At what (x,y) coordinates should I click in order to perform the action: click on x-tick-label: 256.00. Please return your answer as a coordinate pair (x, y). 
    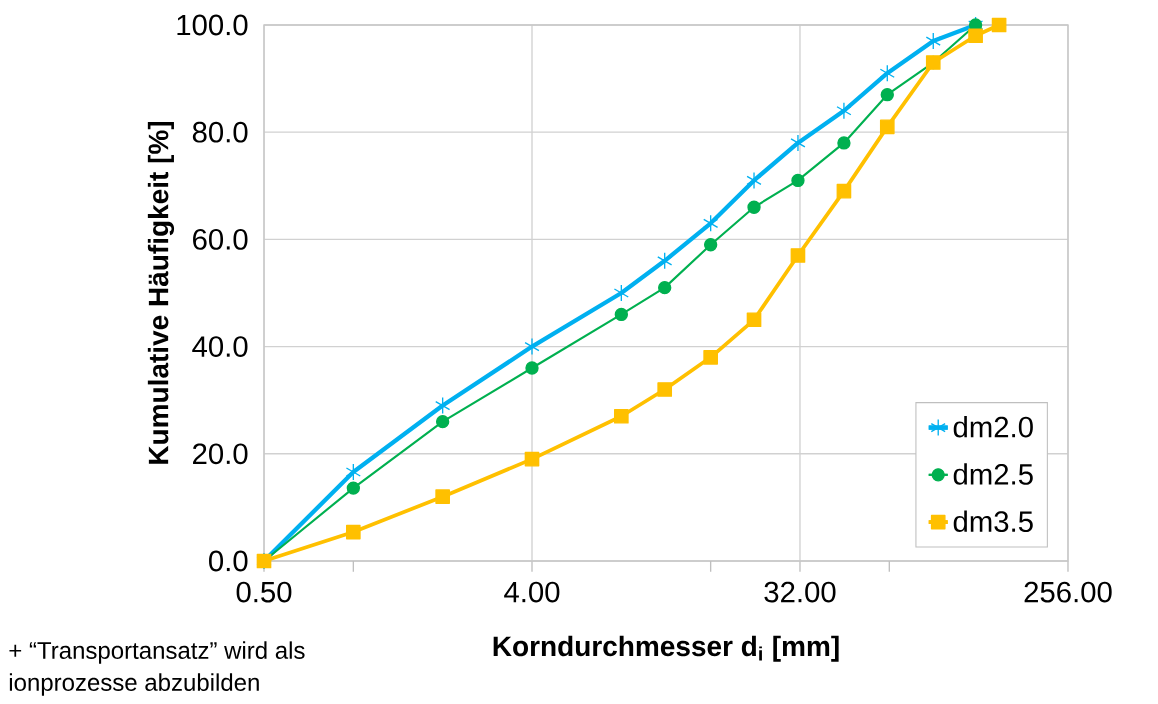
    Looking at the image, I should click on (1068, 592).